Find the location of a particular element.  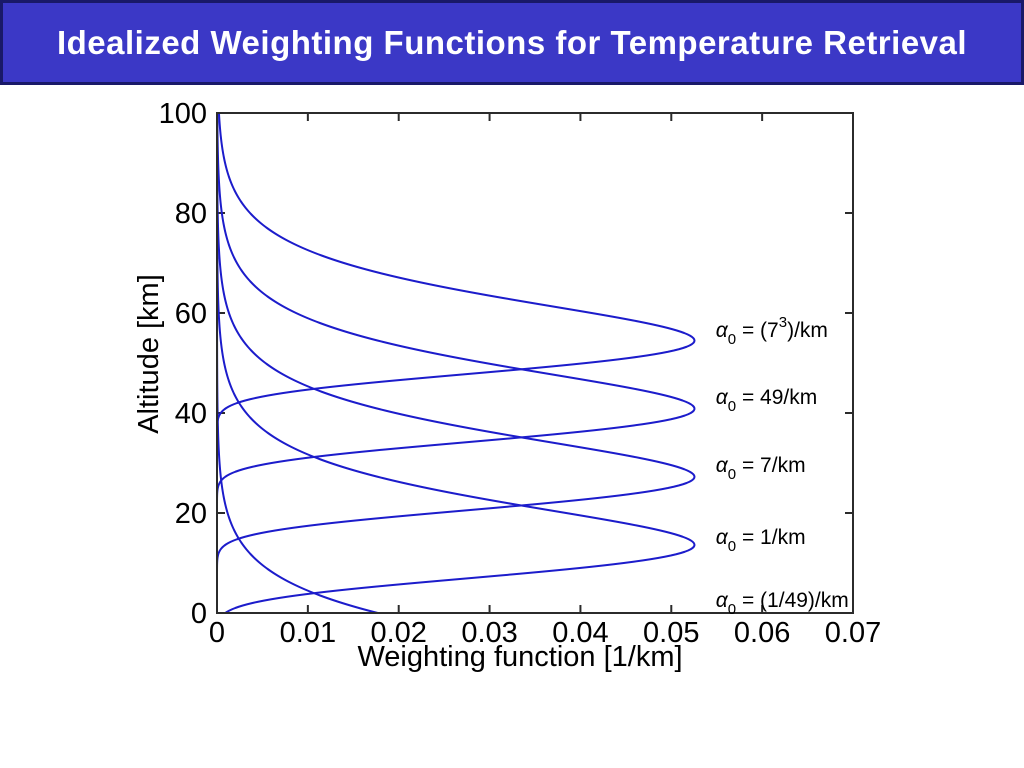

x-tick-label: 0.02 is located at coordinates (398, 633).